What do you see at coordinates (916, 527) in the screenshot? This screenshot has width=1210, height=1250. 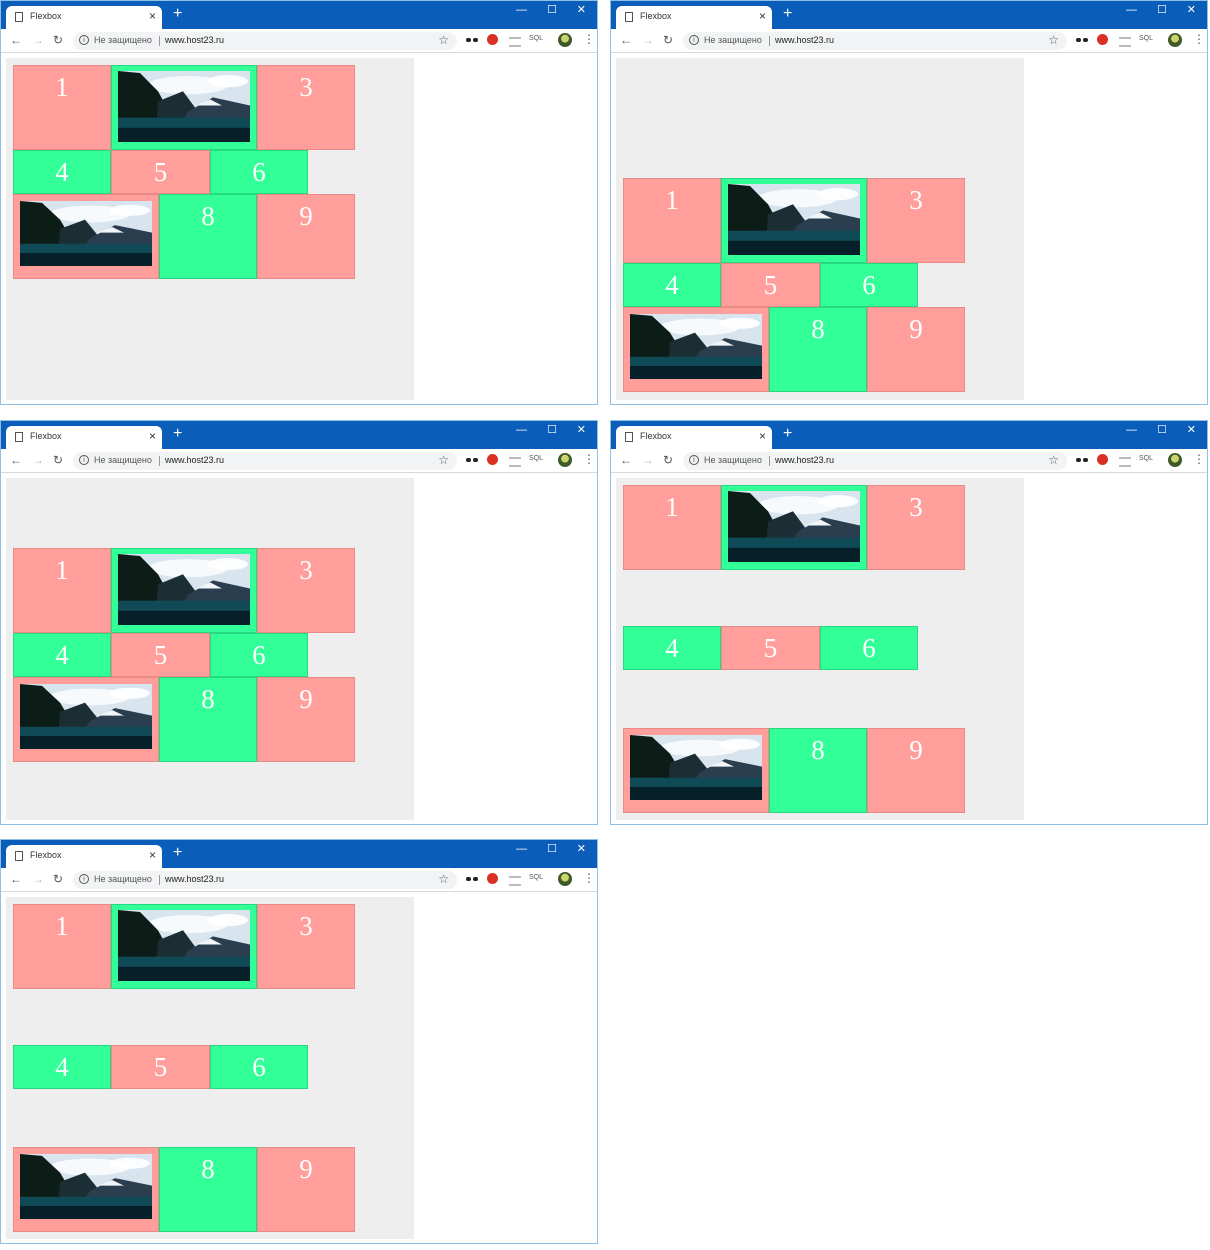 I see `flex-item-3: 3` at bounding box center [916, 527].